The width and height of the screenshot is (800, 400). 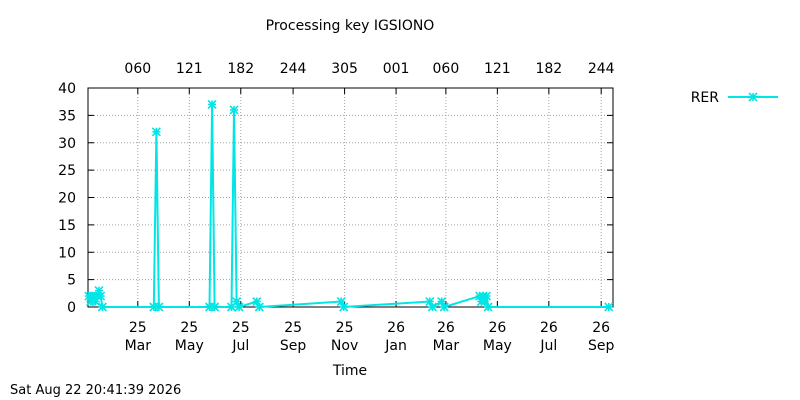 I want to click on legend-star, so click(x=753, y=97).